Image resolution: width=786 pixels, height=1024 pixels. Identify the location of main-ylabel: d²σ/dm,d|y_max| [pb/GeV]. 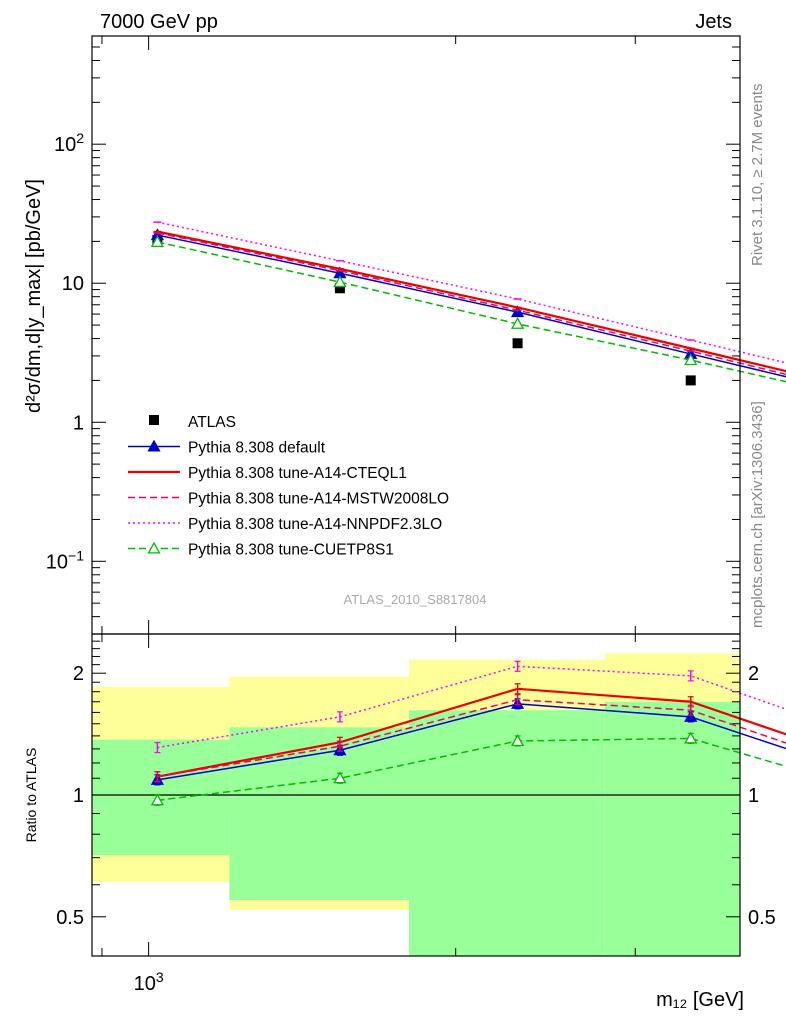
(34, 296).